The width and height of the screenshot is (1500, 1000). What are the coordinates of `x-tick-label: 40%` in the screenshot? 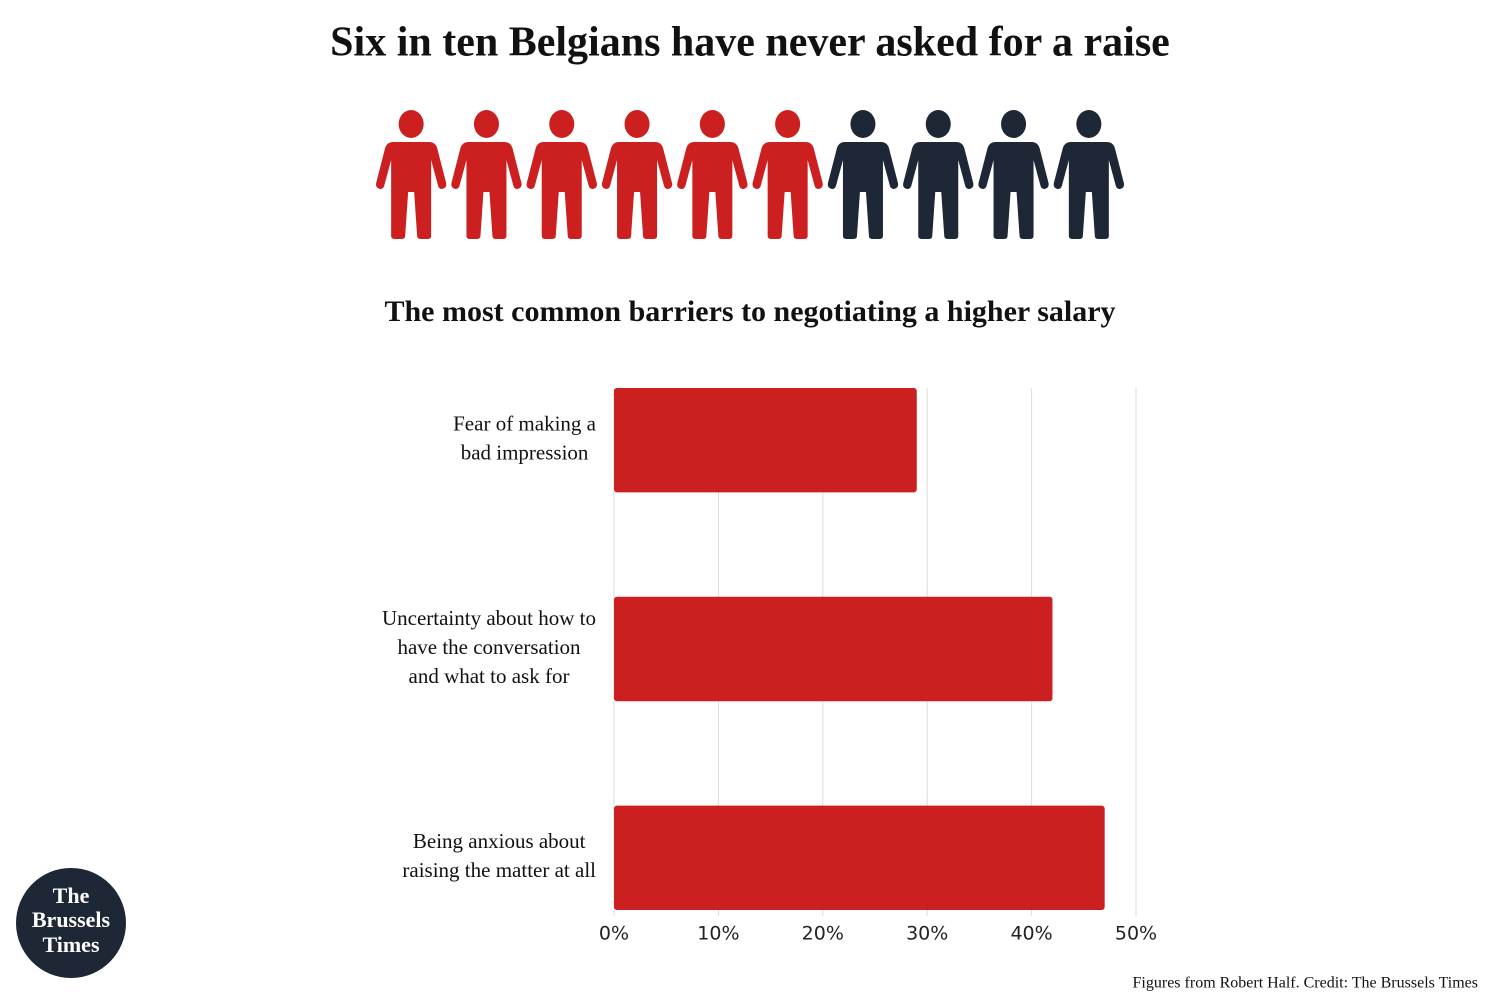 It's located at (1031, 934).